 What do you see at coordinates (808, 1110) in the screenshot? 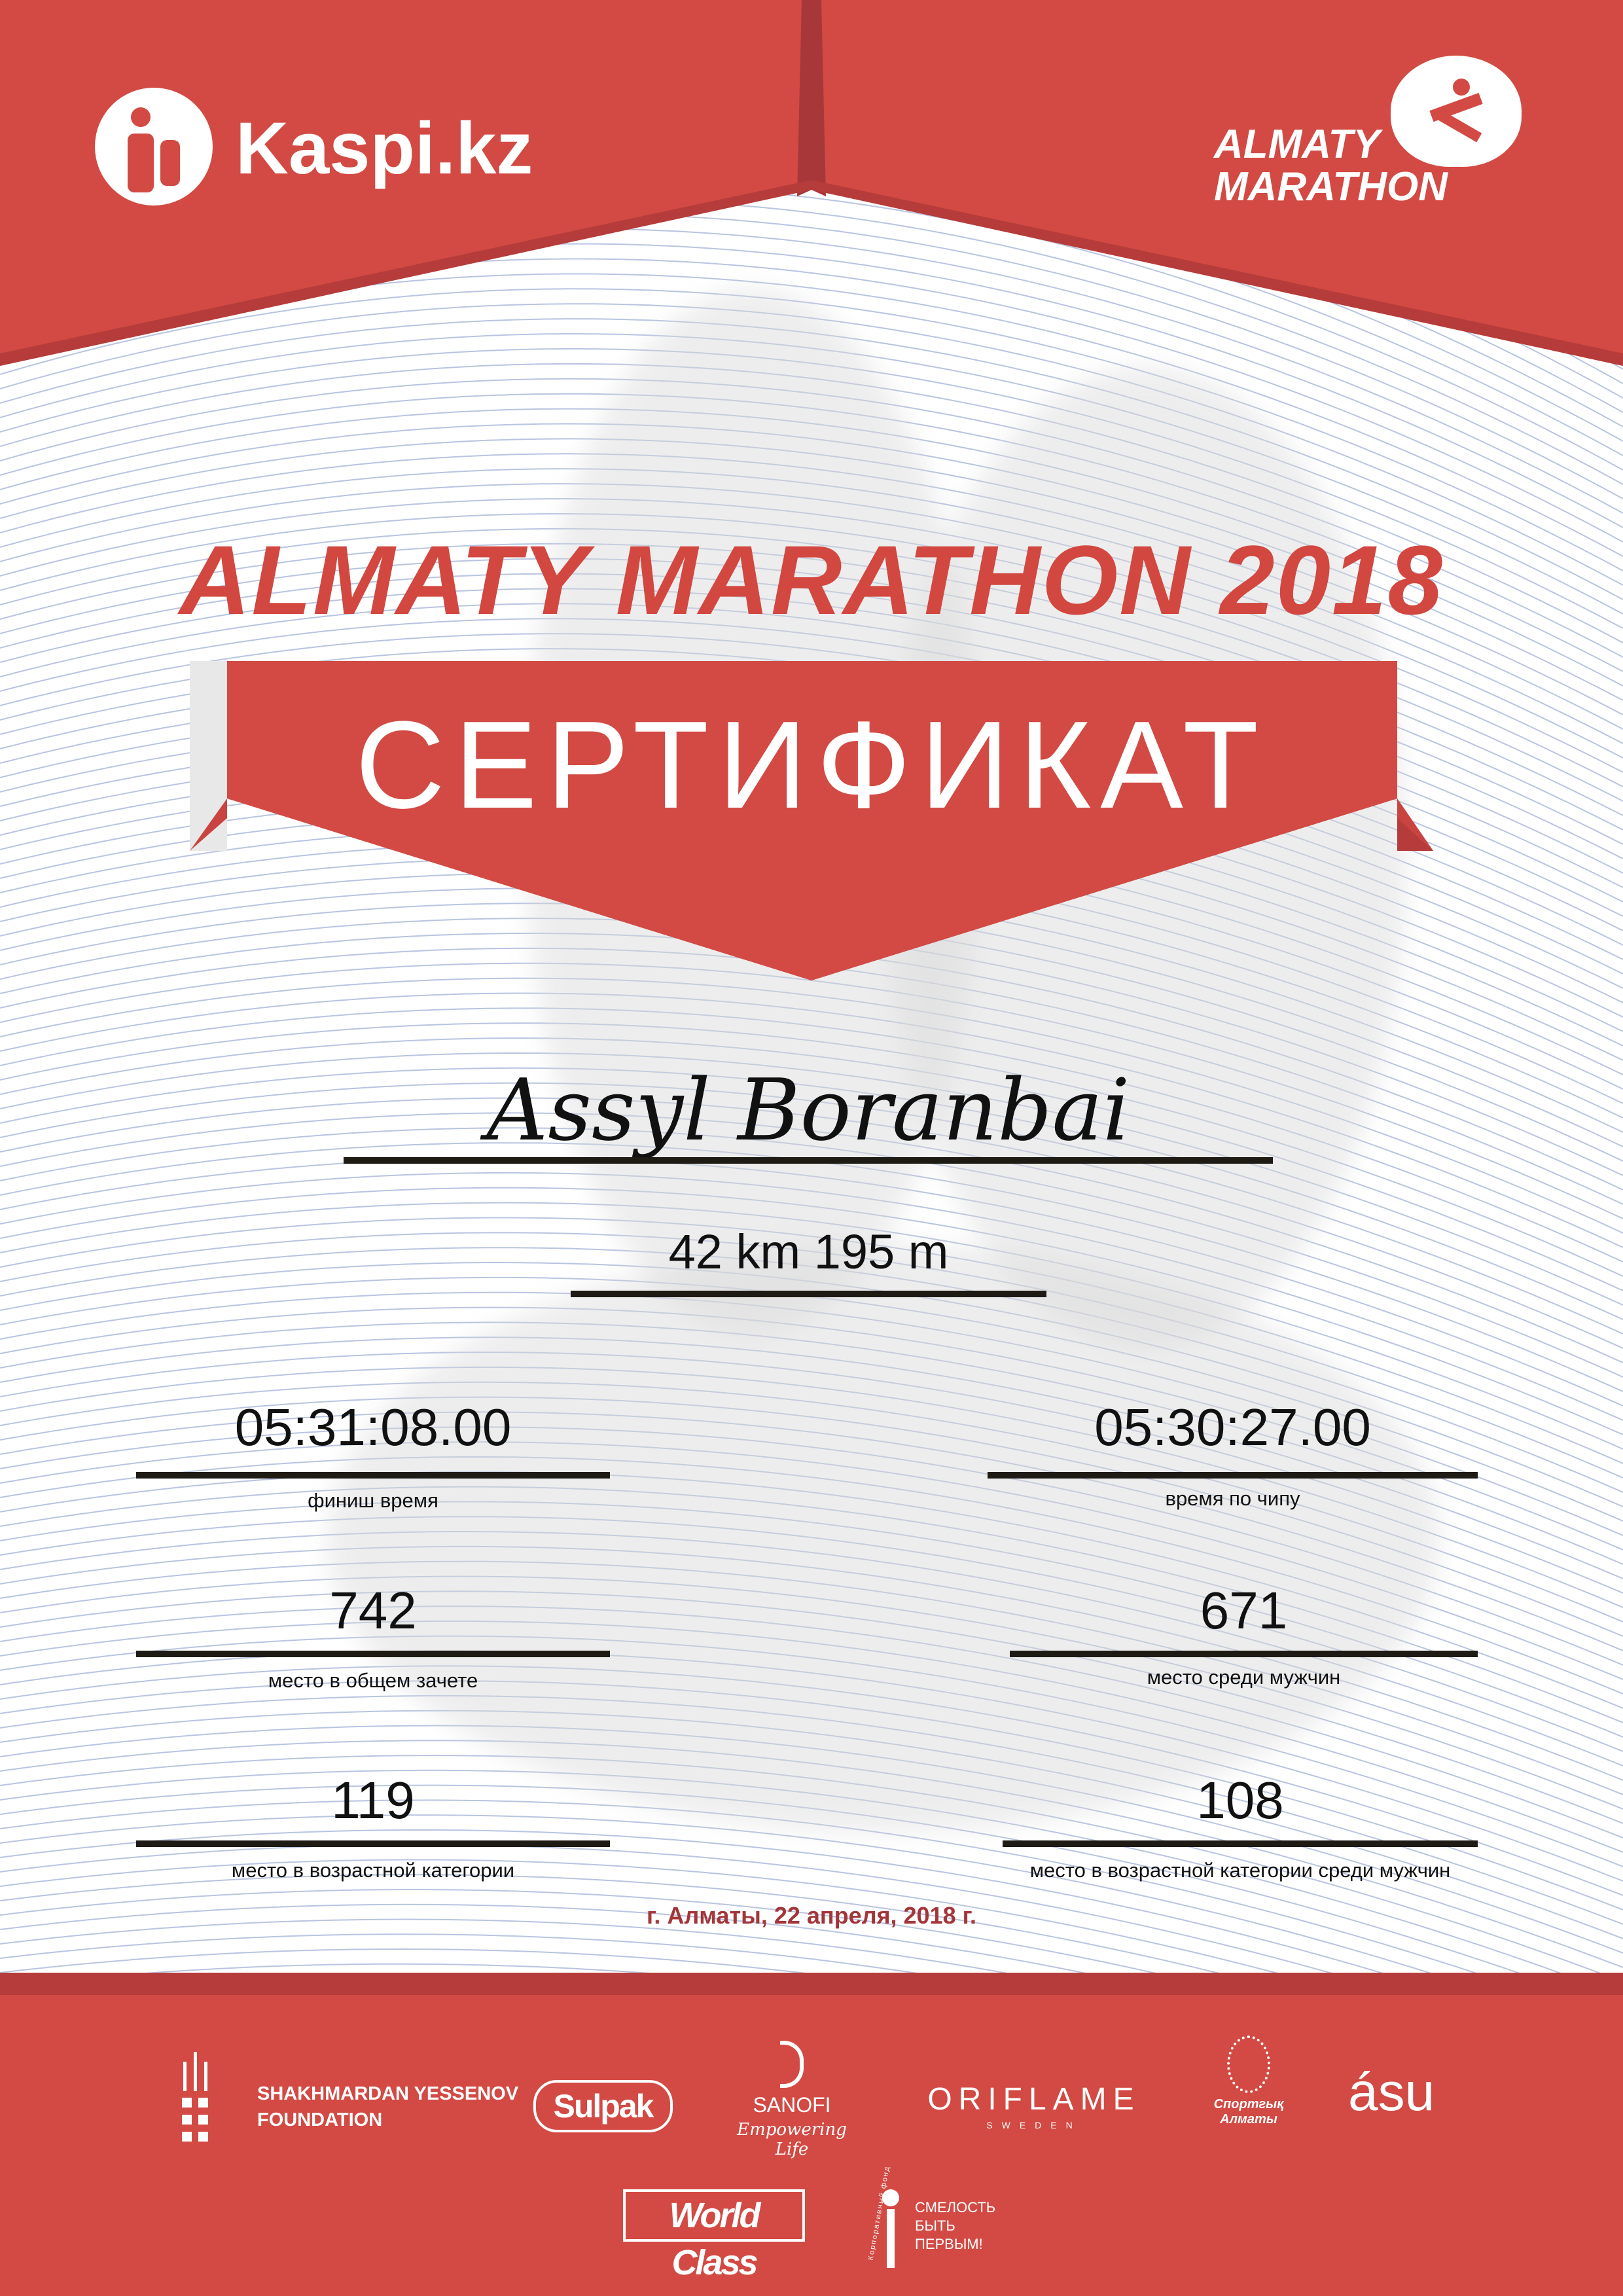
I see `participant-name: Assyl Boranbai` at bounding box center [808, 1110].